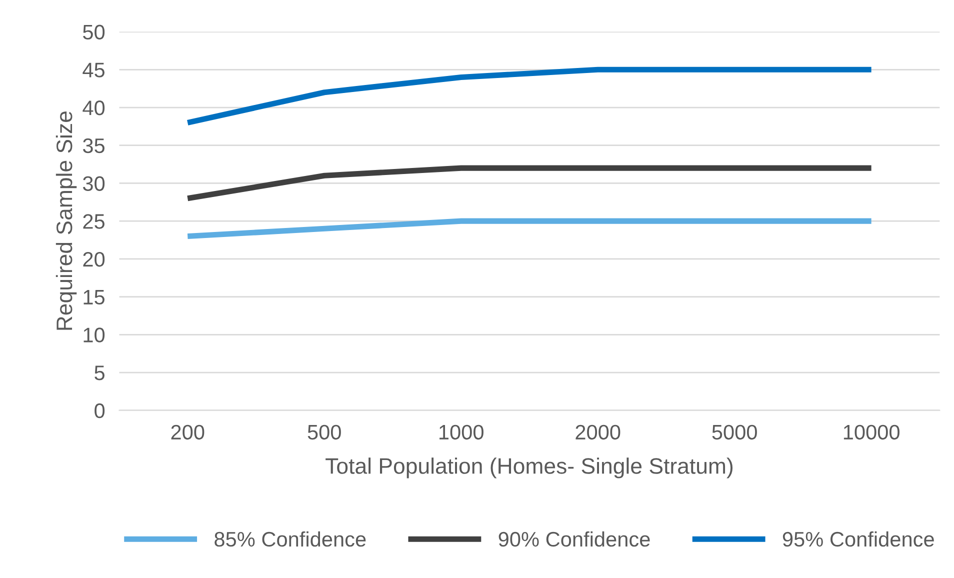 The height and width of the screenshot is (578, 954). I want to click on x-axis-title: Total Population (Homes- Single Stratum), so click(529, 468).